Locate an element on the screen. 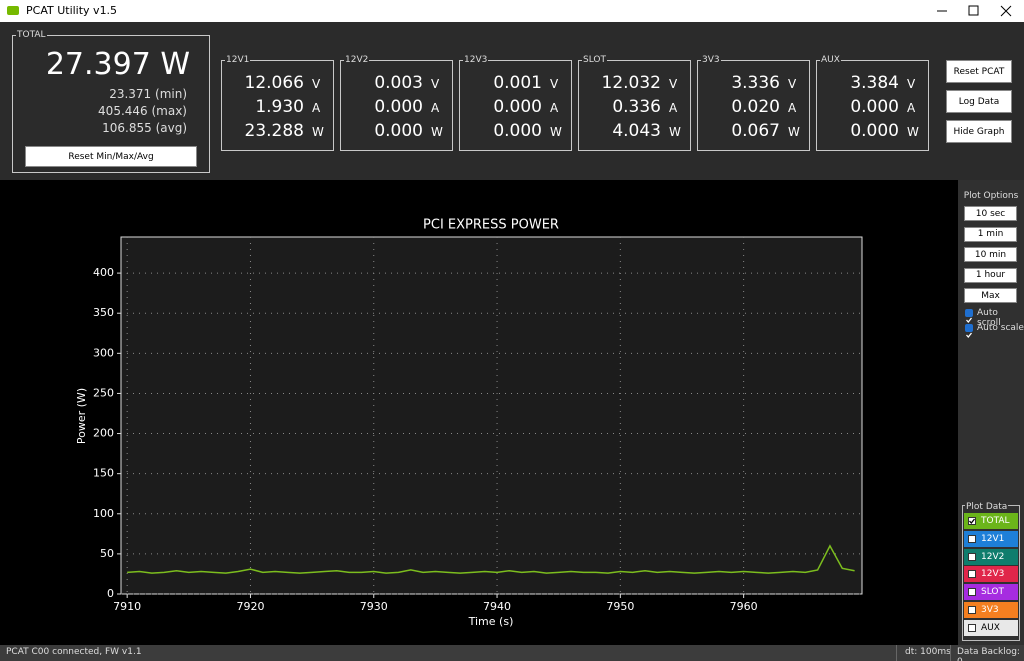 Image resolution: width=1024 pixels, height=661 pixels. chart-title: PCI EXPRESS POWER is located at coordinates (491, 225).